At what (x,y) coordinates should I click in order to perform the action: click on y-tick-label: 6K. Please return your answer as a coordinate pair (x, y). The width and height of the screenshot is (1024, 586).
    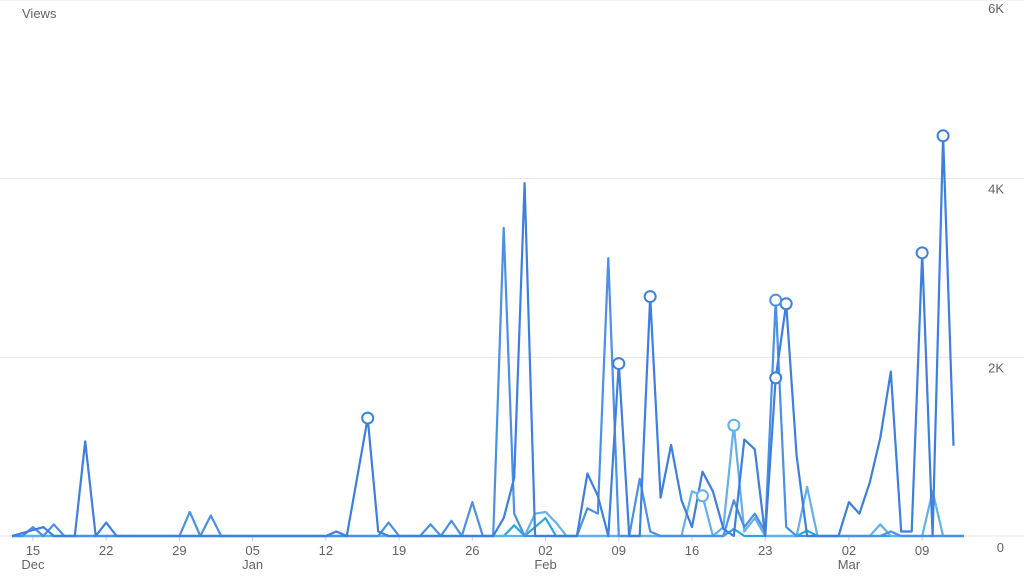
    Looking at the image, I should click on (996, 8).